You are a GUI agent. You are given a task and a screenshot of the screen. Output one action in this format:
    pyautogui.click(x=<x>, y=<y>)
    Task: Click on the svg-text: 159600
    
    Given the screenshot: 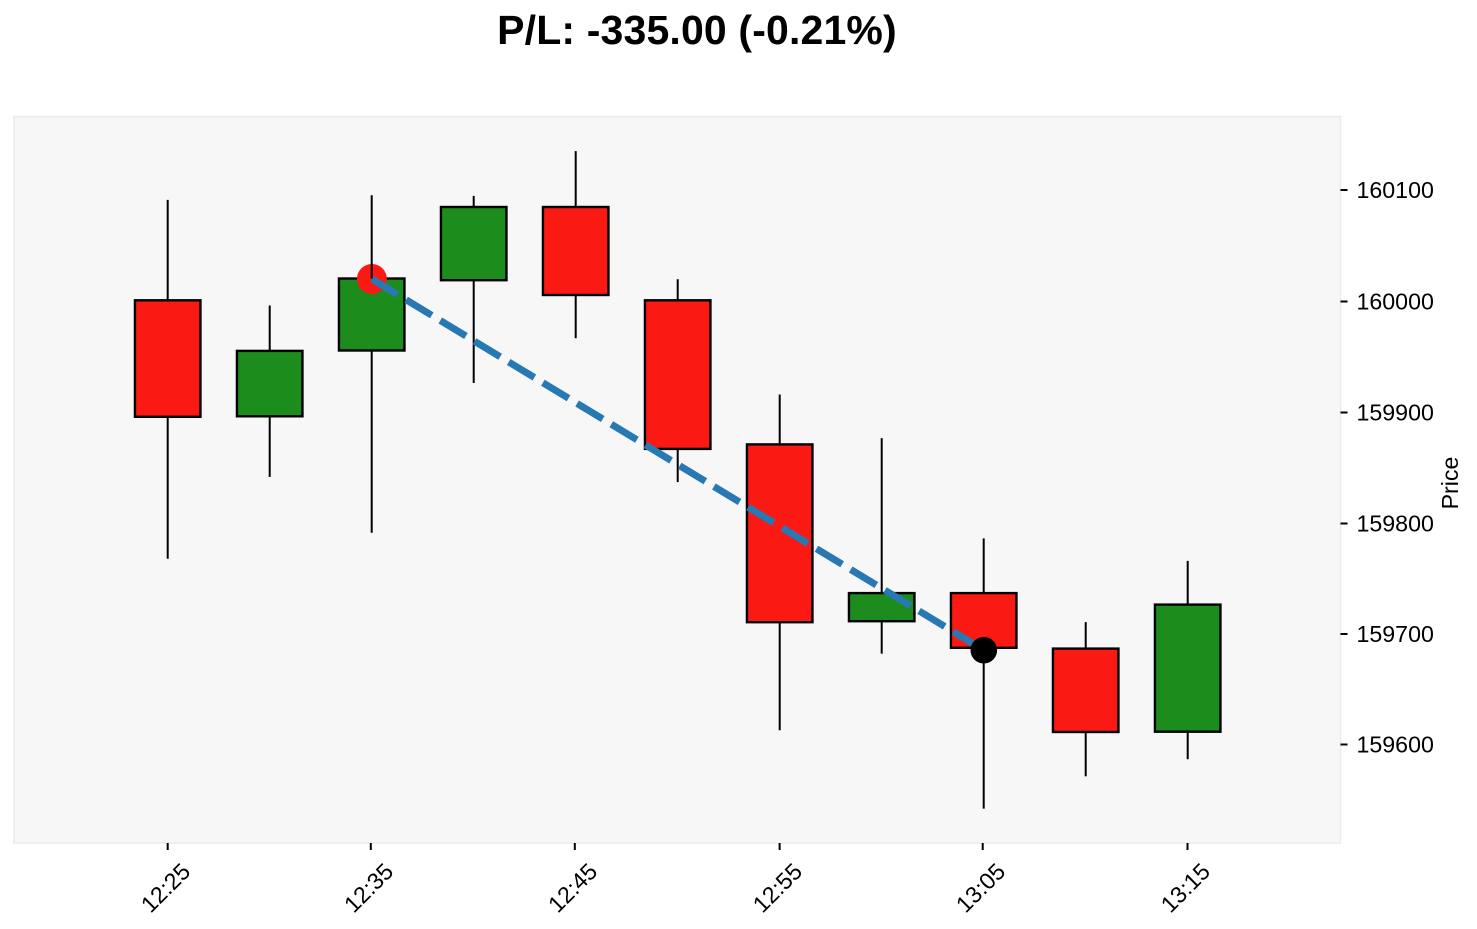 What is the action you would take?
    pyautogui.click(x=1395, y=745)
    